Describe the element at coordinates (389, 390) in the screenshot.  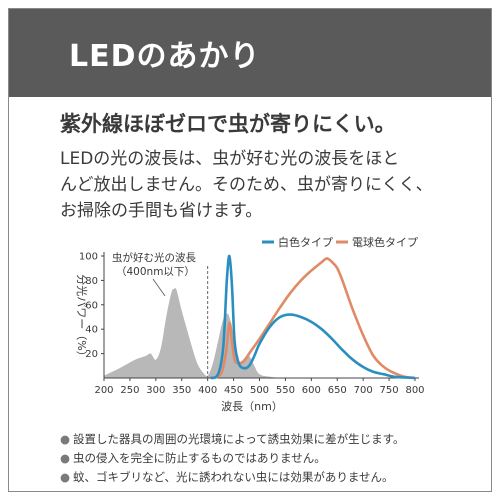
I see `x-tick-label: 750` at that location.